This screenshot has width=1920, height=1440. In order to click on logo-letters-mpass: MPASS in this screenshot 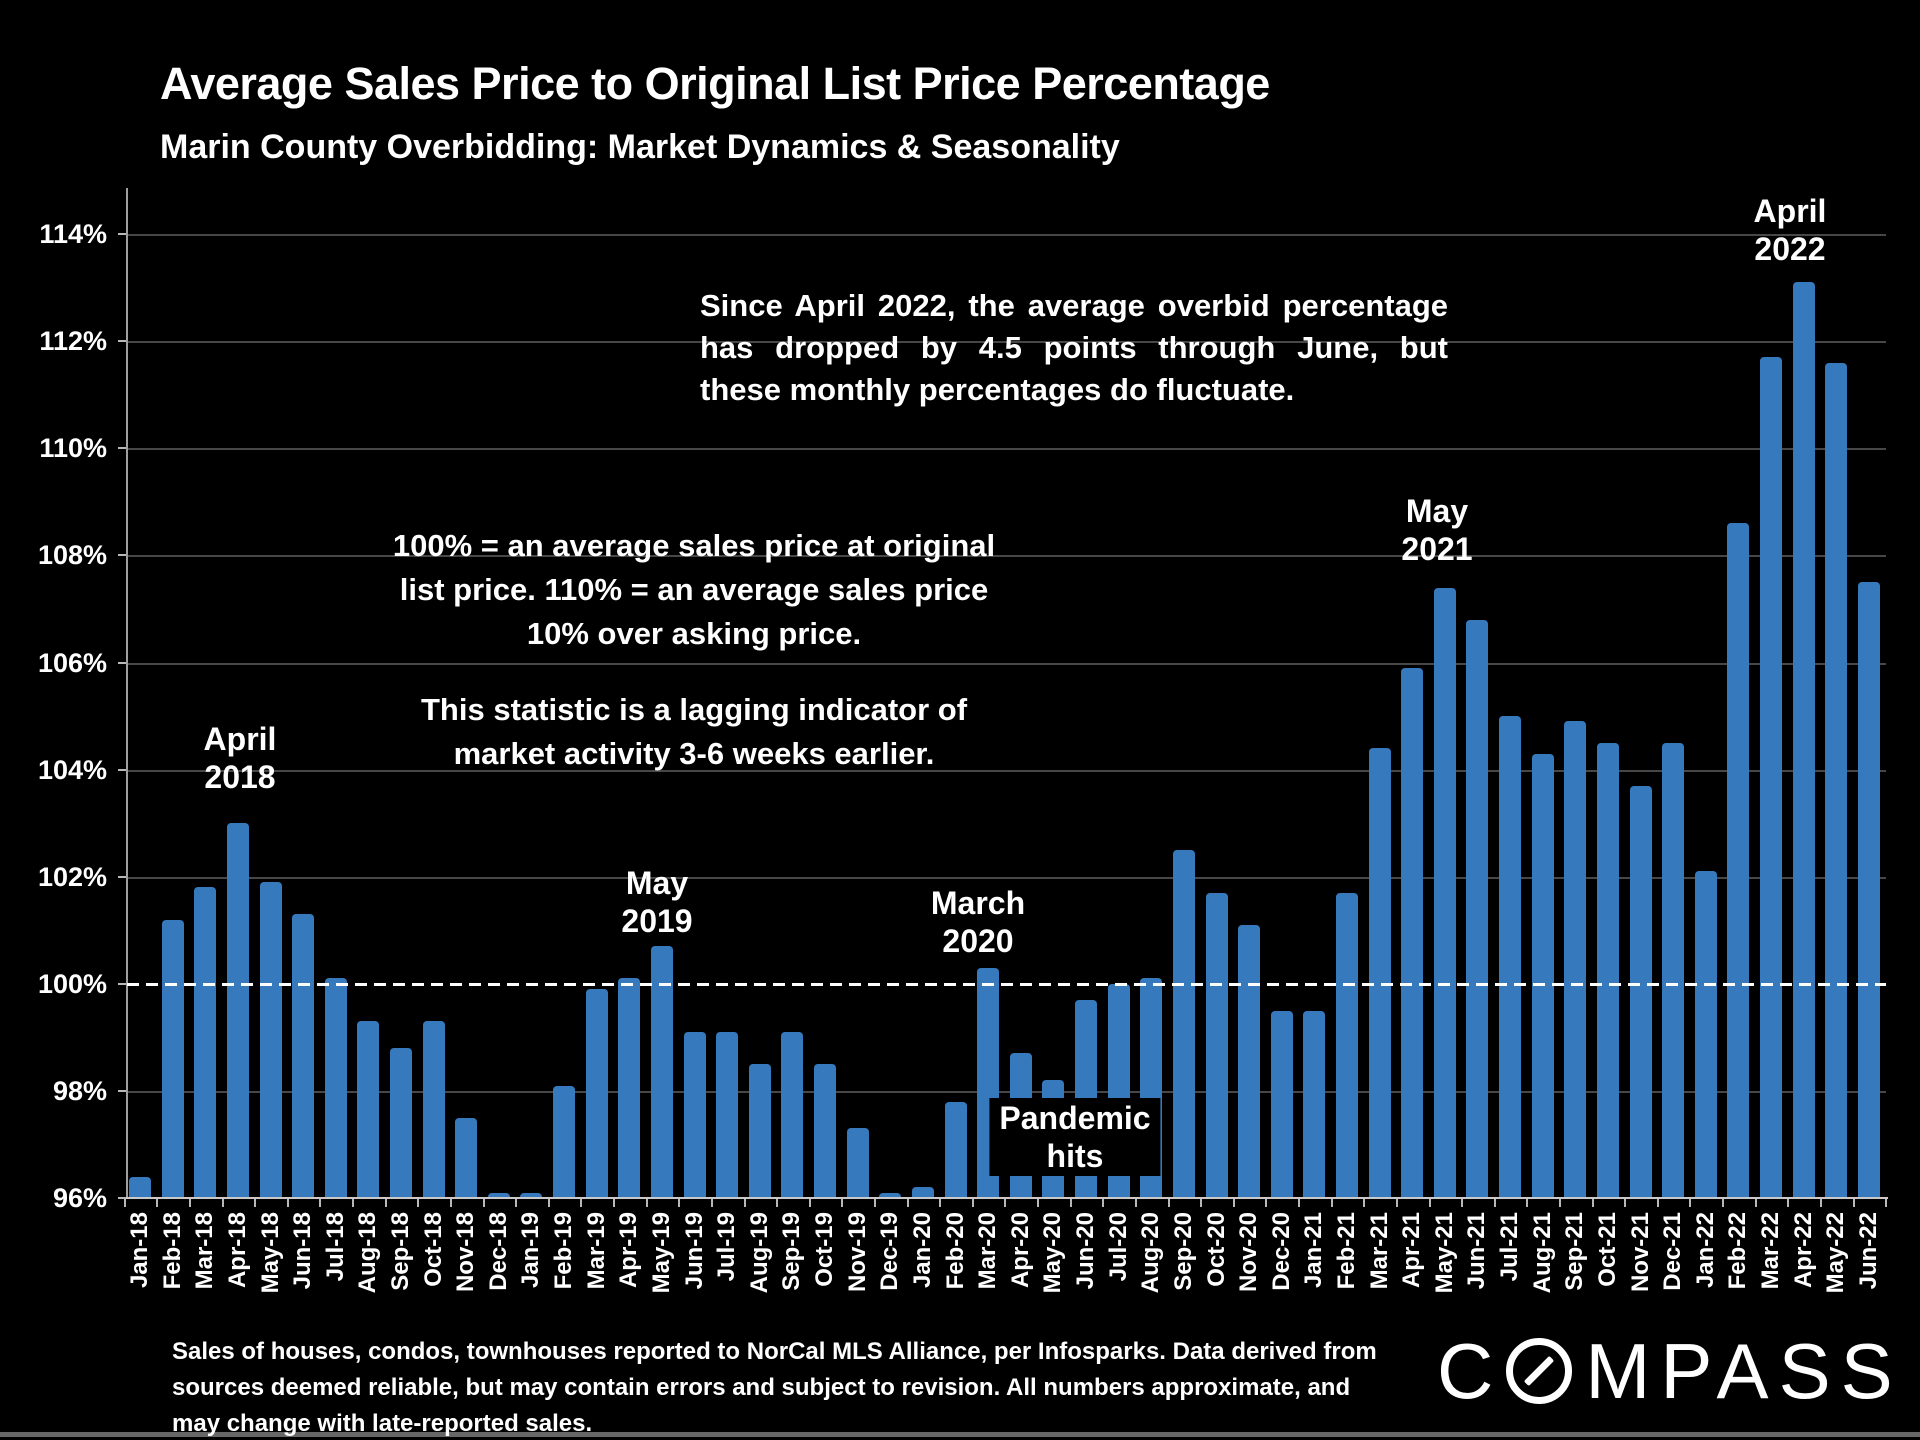, I will do `click(1744, 1371)`.